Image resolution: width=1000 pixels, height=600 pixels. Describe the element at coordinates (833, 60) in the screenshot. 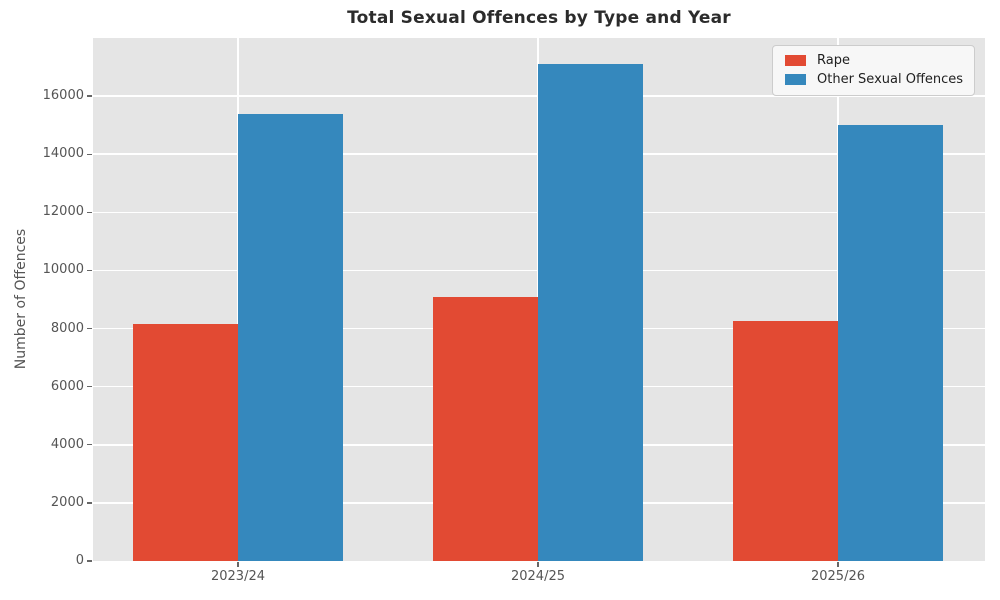

I see `legend-label: Rape` at that location.